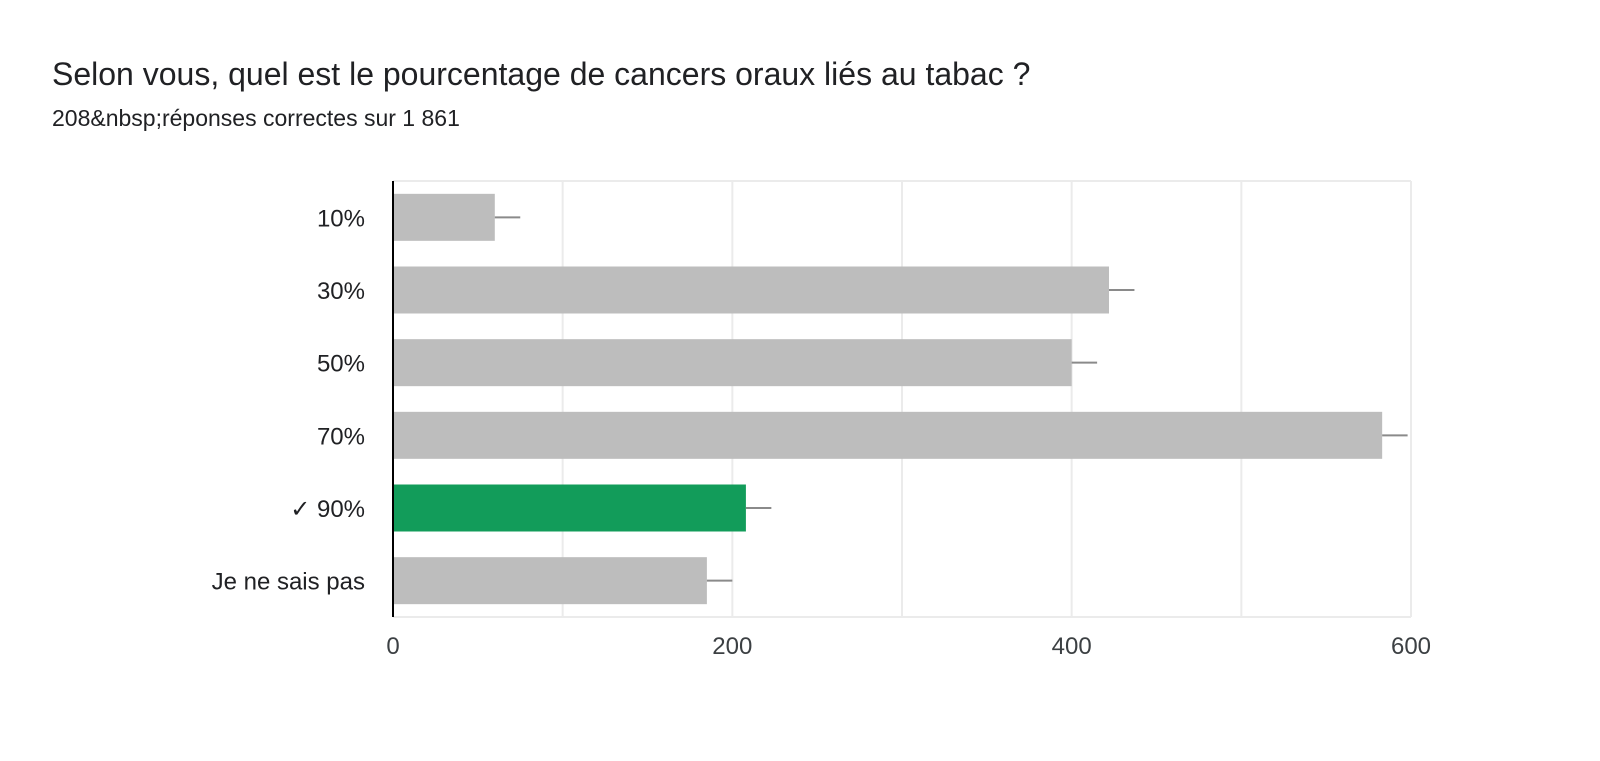 The height and width of the screenshot is (761, 1600). What do you see at coordinates (341, 291) in the screenshot?
I see `category-label: 30%` at bounding box center [341, 291].